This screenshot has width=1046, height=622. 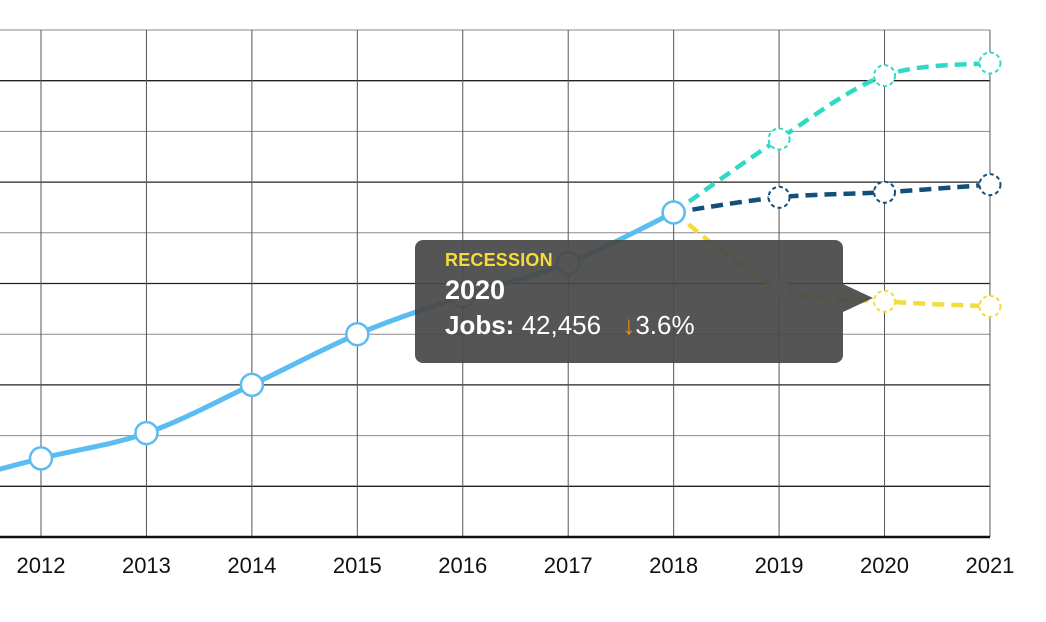 I want to click on tooltip-jobs-value: 42,456, so click(x=561, y=325).